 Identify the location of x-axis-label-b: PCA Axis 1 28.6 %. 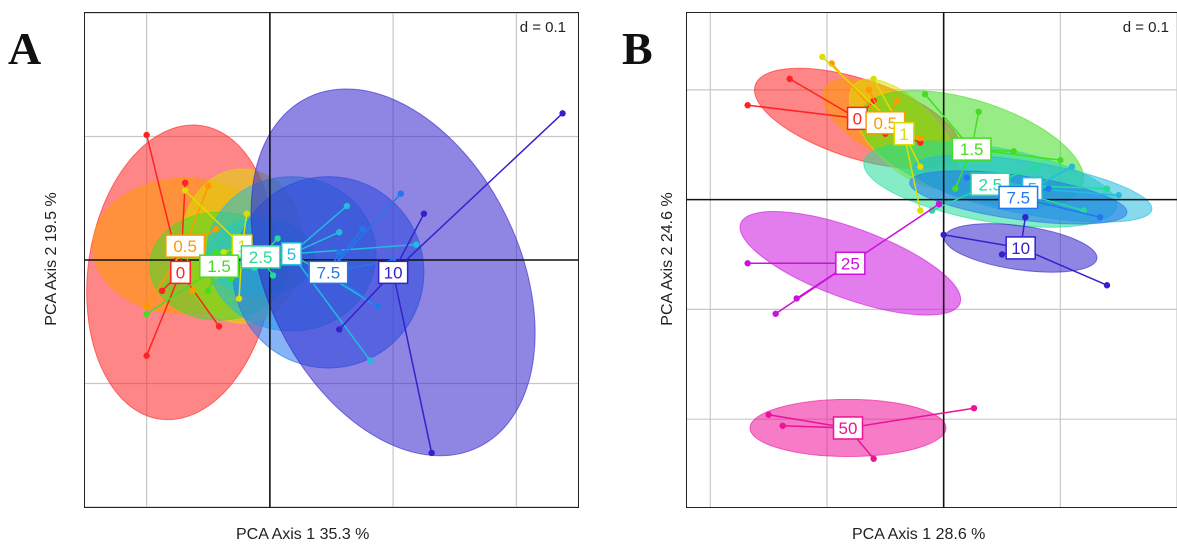
(919, 534).